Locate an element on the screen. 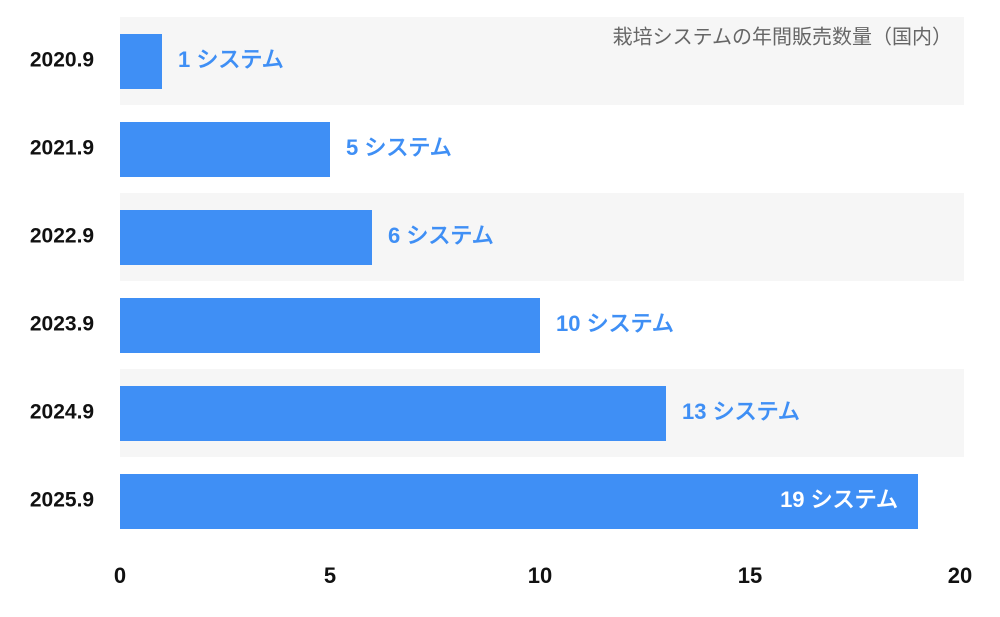 This screenshot has width=1000, height=617. y-tick-label: 2025.9 is located at coordinates (62, 500).